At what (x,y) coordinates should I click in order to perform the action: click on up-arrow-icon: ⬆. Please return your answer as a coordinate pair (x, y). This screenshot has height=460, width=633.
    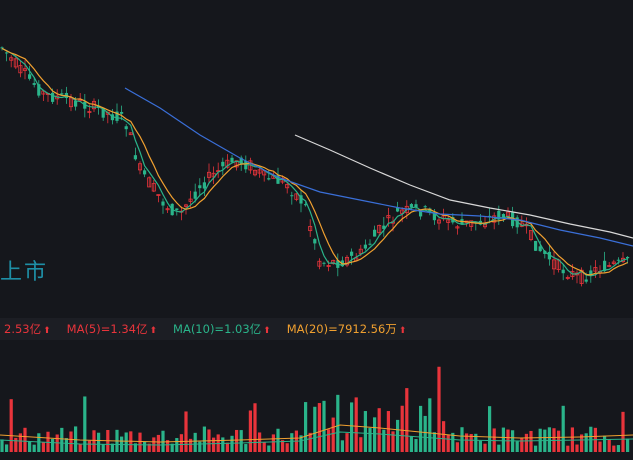
    Looking at the image, I should click on (267, 331).